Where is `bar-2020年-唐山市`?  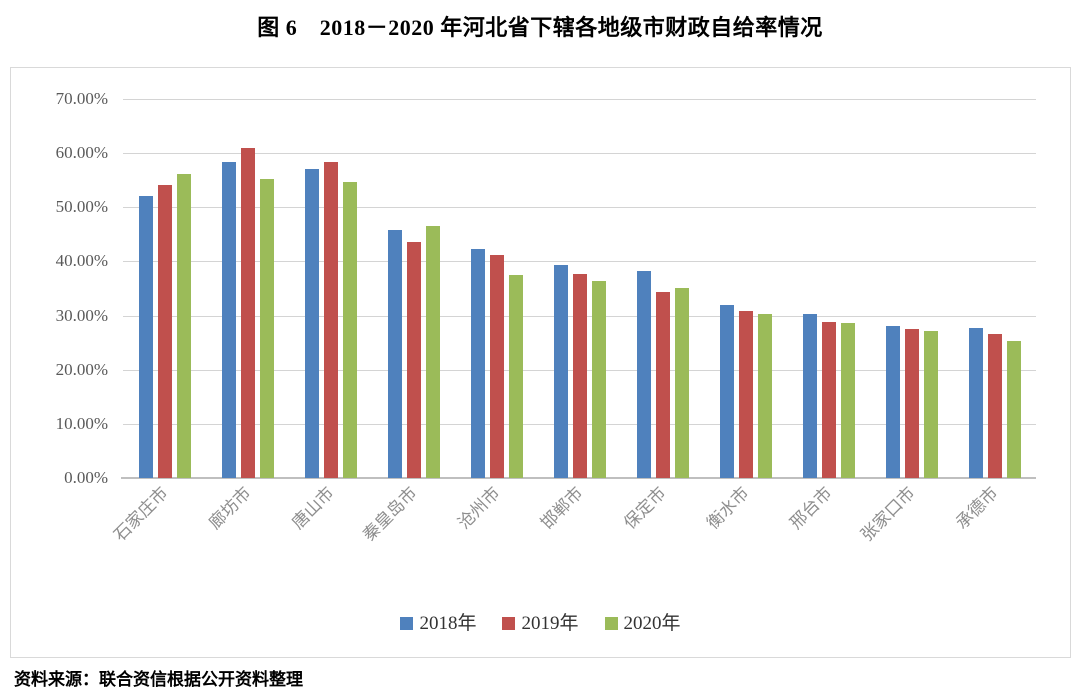 bar-2020年-唐山市 is located at coordinates (349, 329).